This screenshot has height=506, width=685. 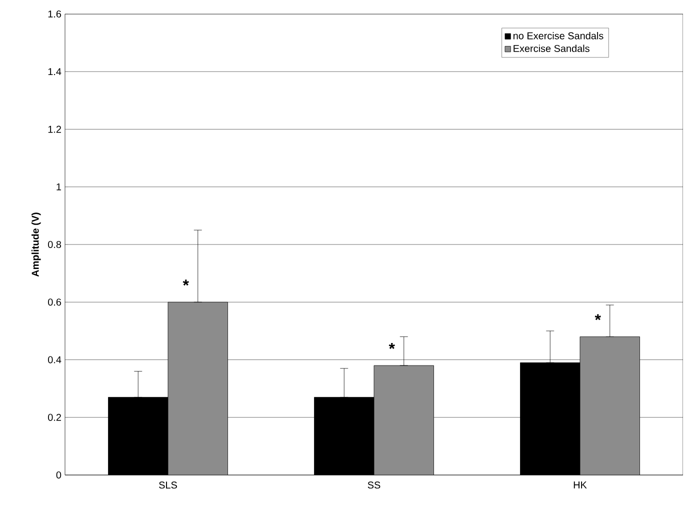 I want to click on y-tick-label: 1.6, so click(x=55, y=14).